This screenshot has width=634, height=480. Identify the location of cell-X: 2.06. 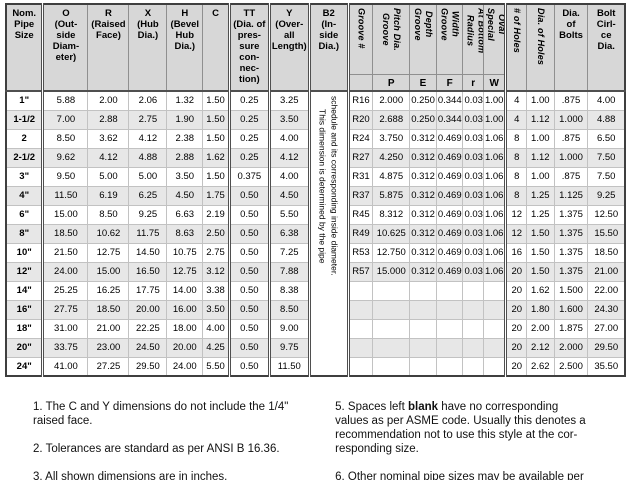
(148, 100).